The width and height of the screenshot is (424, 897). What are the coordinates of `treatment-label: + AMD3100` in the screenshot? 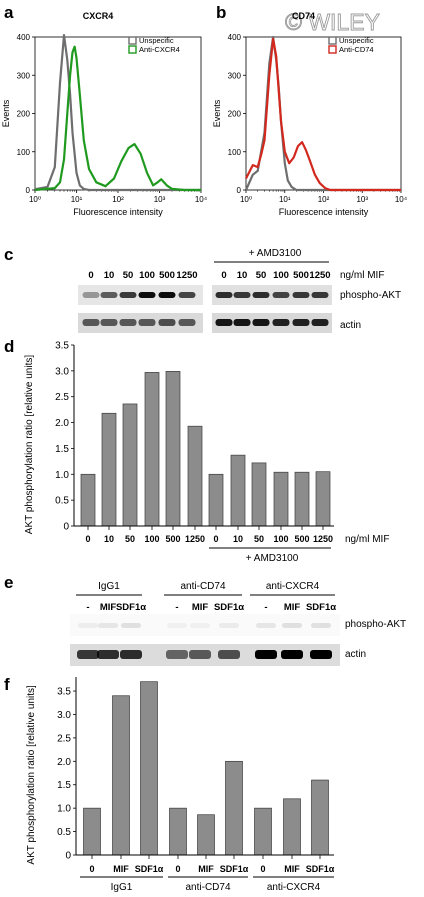 It's located at (275, 253).